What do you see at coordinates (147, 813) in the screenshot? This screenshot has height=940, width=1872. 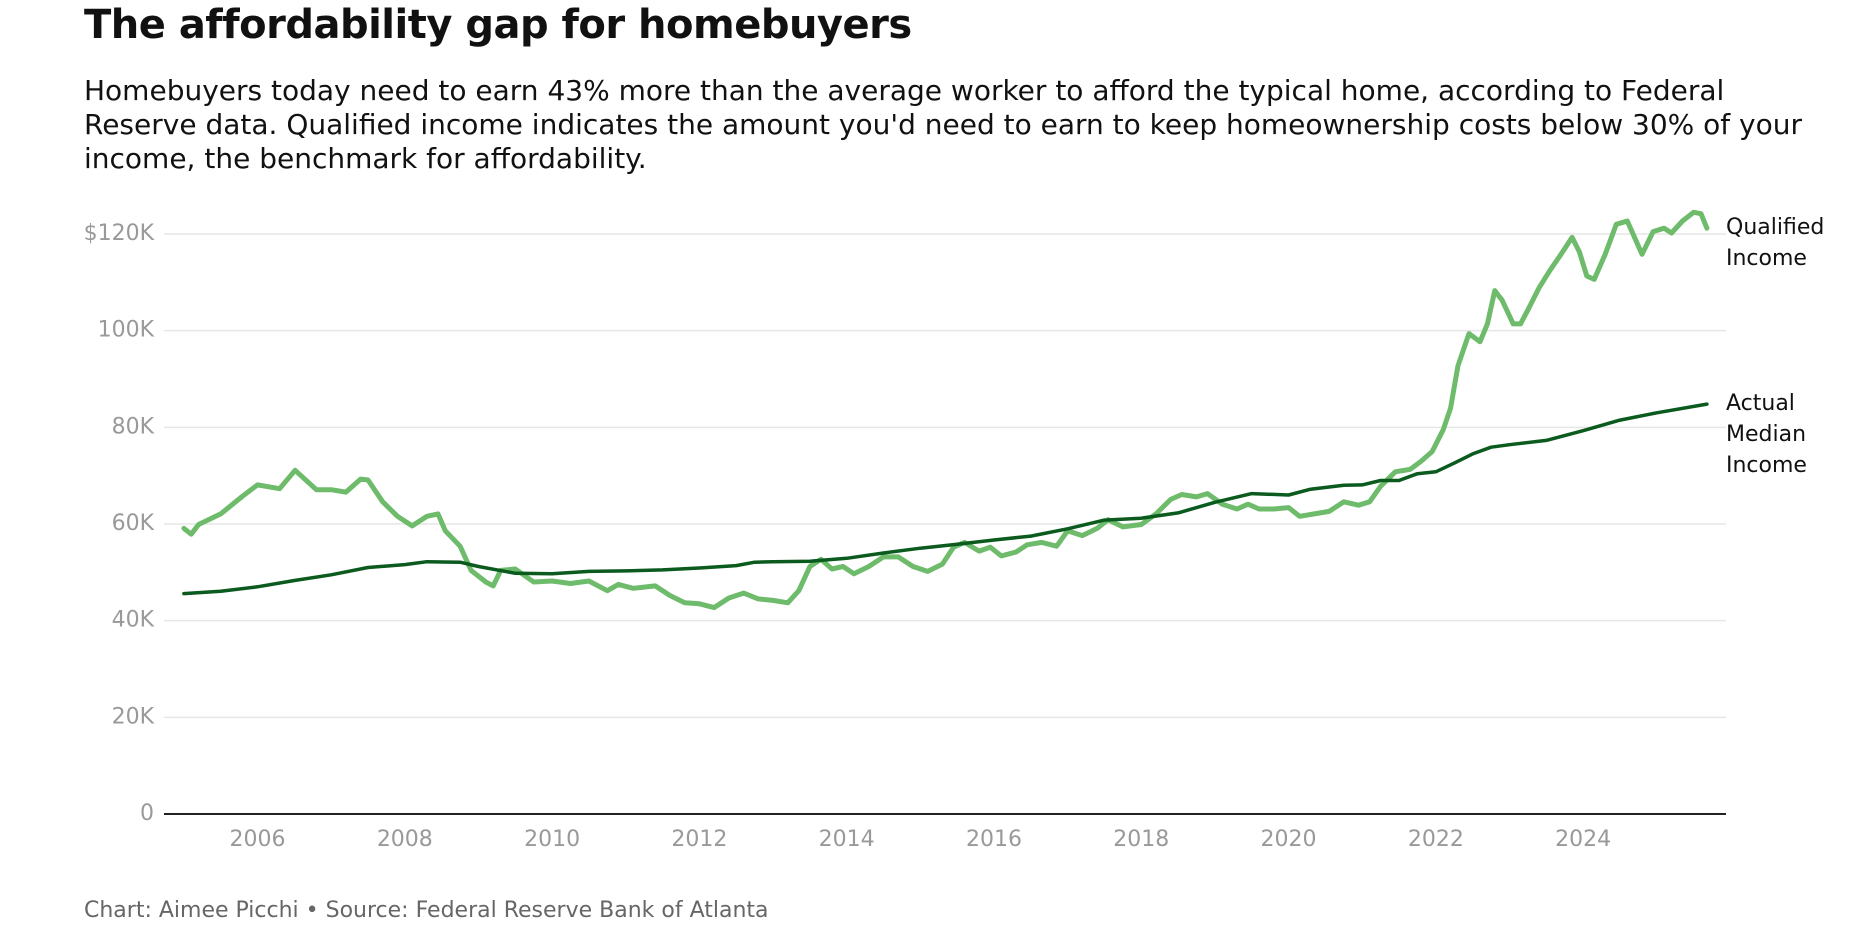 I see `y-tick-label: 0` at bounding box center [147, 813].